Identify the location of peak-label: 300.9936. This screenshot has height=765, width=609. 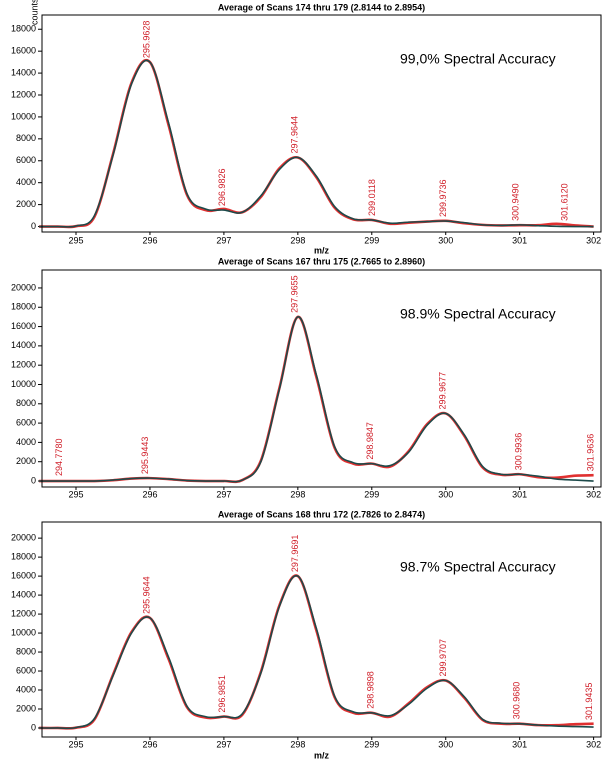
(519, 452).